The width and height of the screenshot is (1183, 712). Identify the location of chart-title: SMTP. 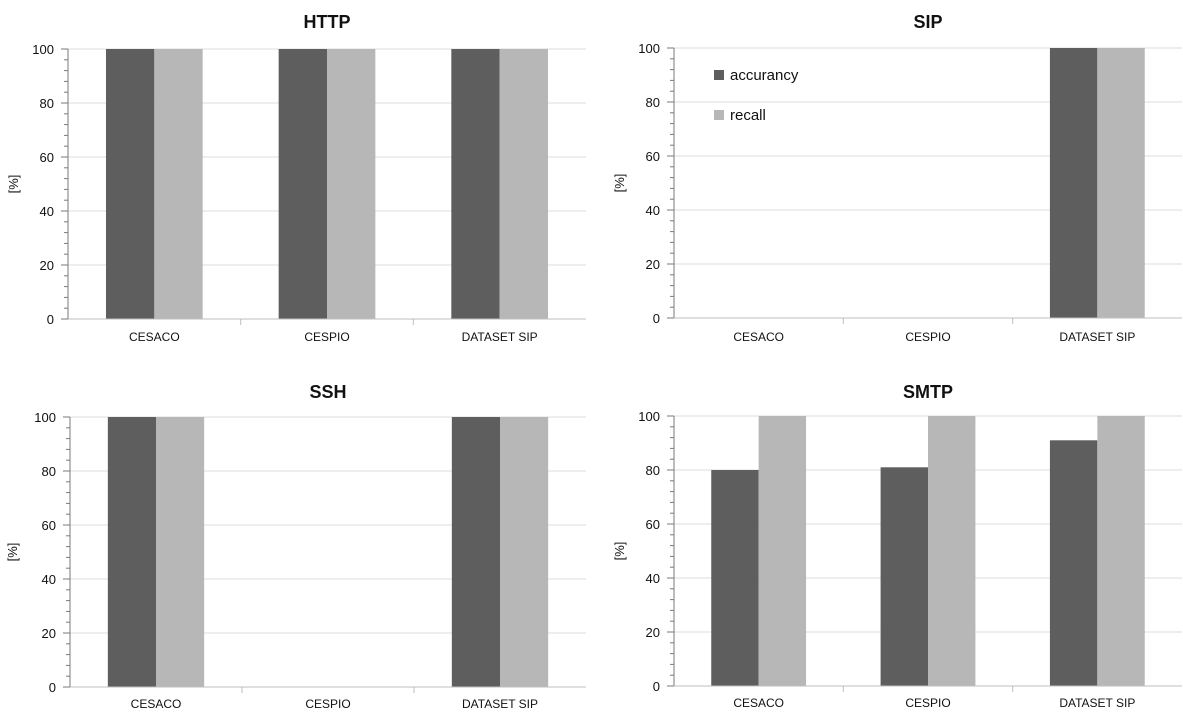
(928, 392).